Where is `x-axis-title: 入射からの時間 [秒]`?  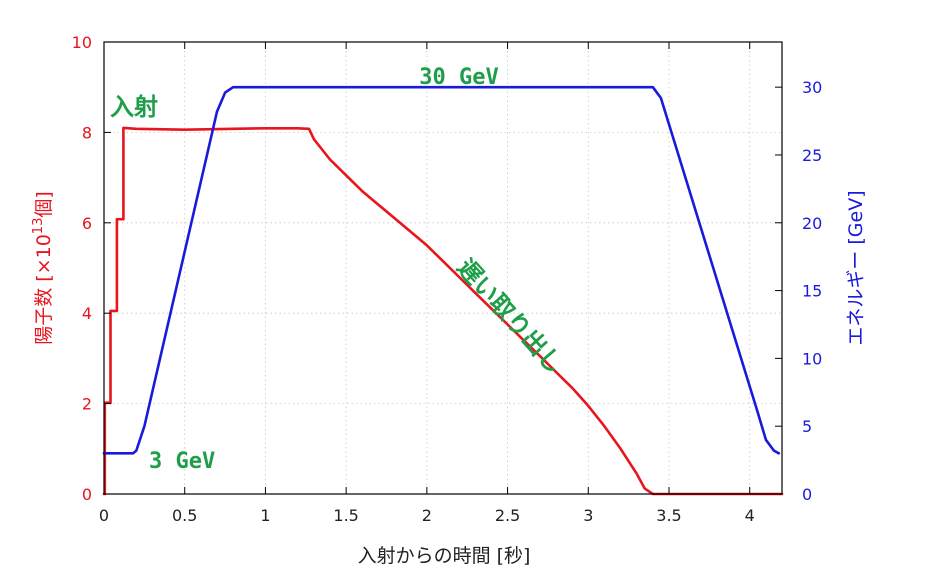
x-axis-title: 入射からの時間 [秒] is located at coordinates (444, 556).